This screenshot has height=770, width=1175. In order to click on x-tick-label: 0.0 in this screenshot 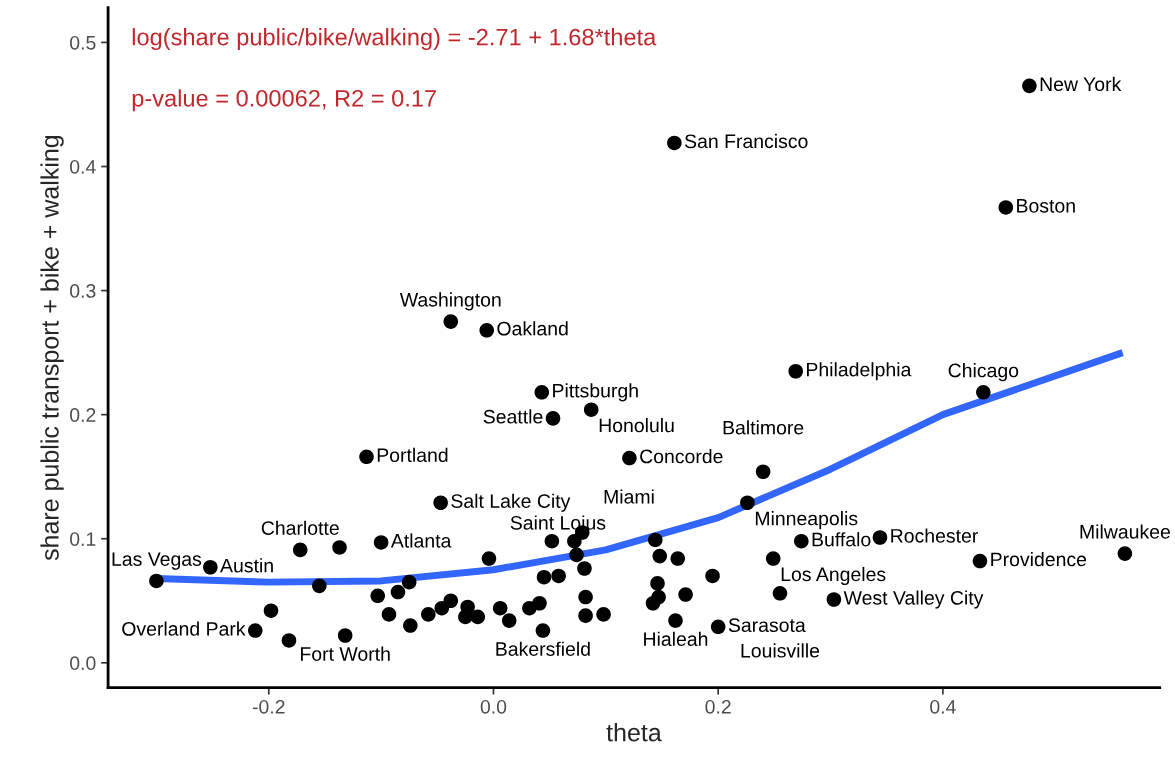, I will do `click(493, 706)`.